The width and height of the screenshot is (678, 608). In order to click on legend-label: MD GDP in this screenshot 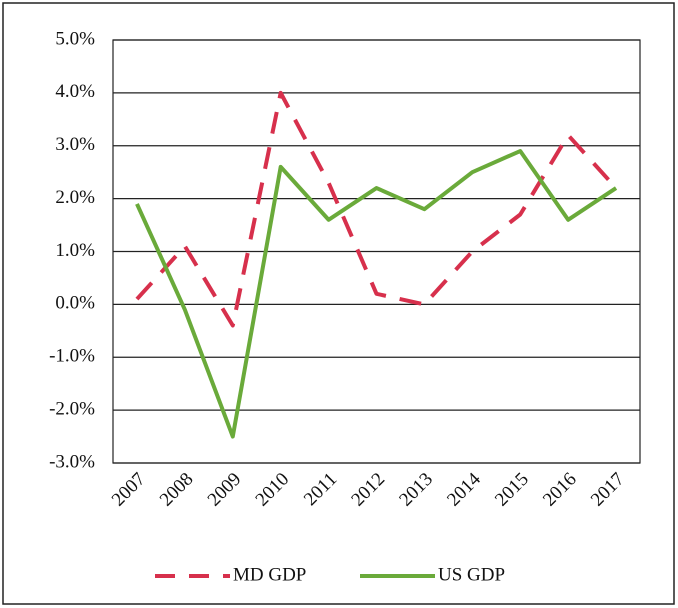, I will do `click(269, 574)`.